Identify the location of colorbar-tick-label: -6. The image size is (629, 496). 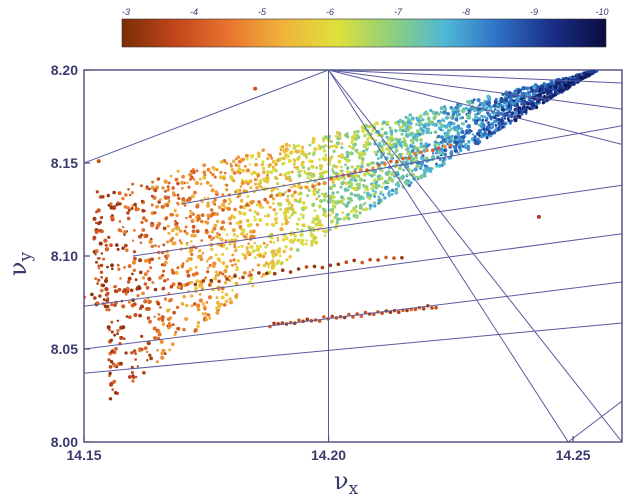
(330, 12).